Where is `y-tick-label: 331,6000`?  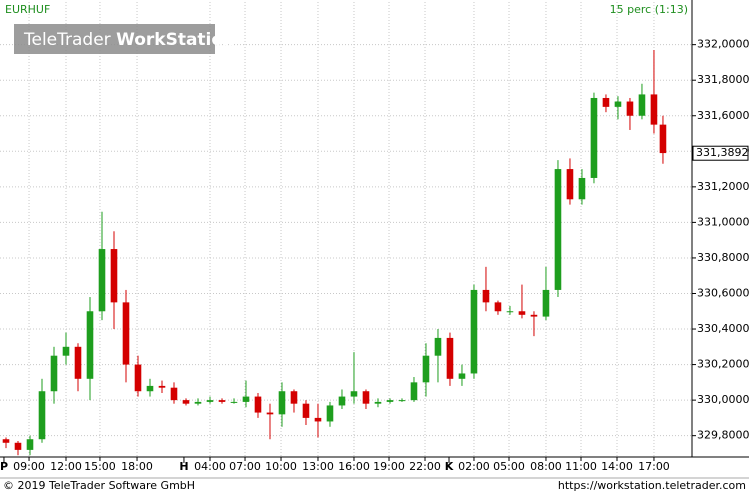
y-tick-label: 331,6000 is located at coordinates (723, 115).